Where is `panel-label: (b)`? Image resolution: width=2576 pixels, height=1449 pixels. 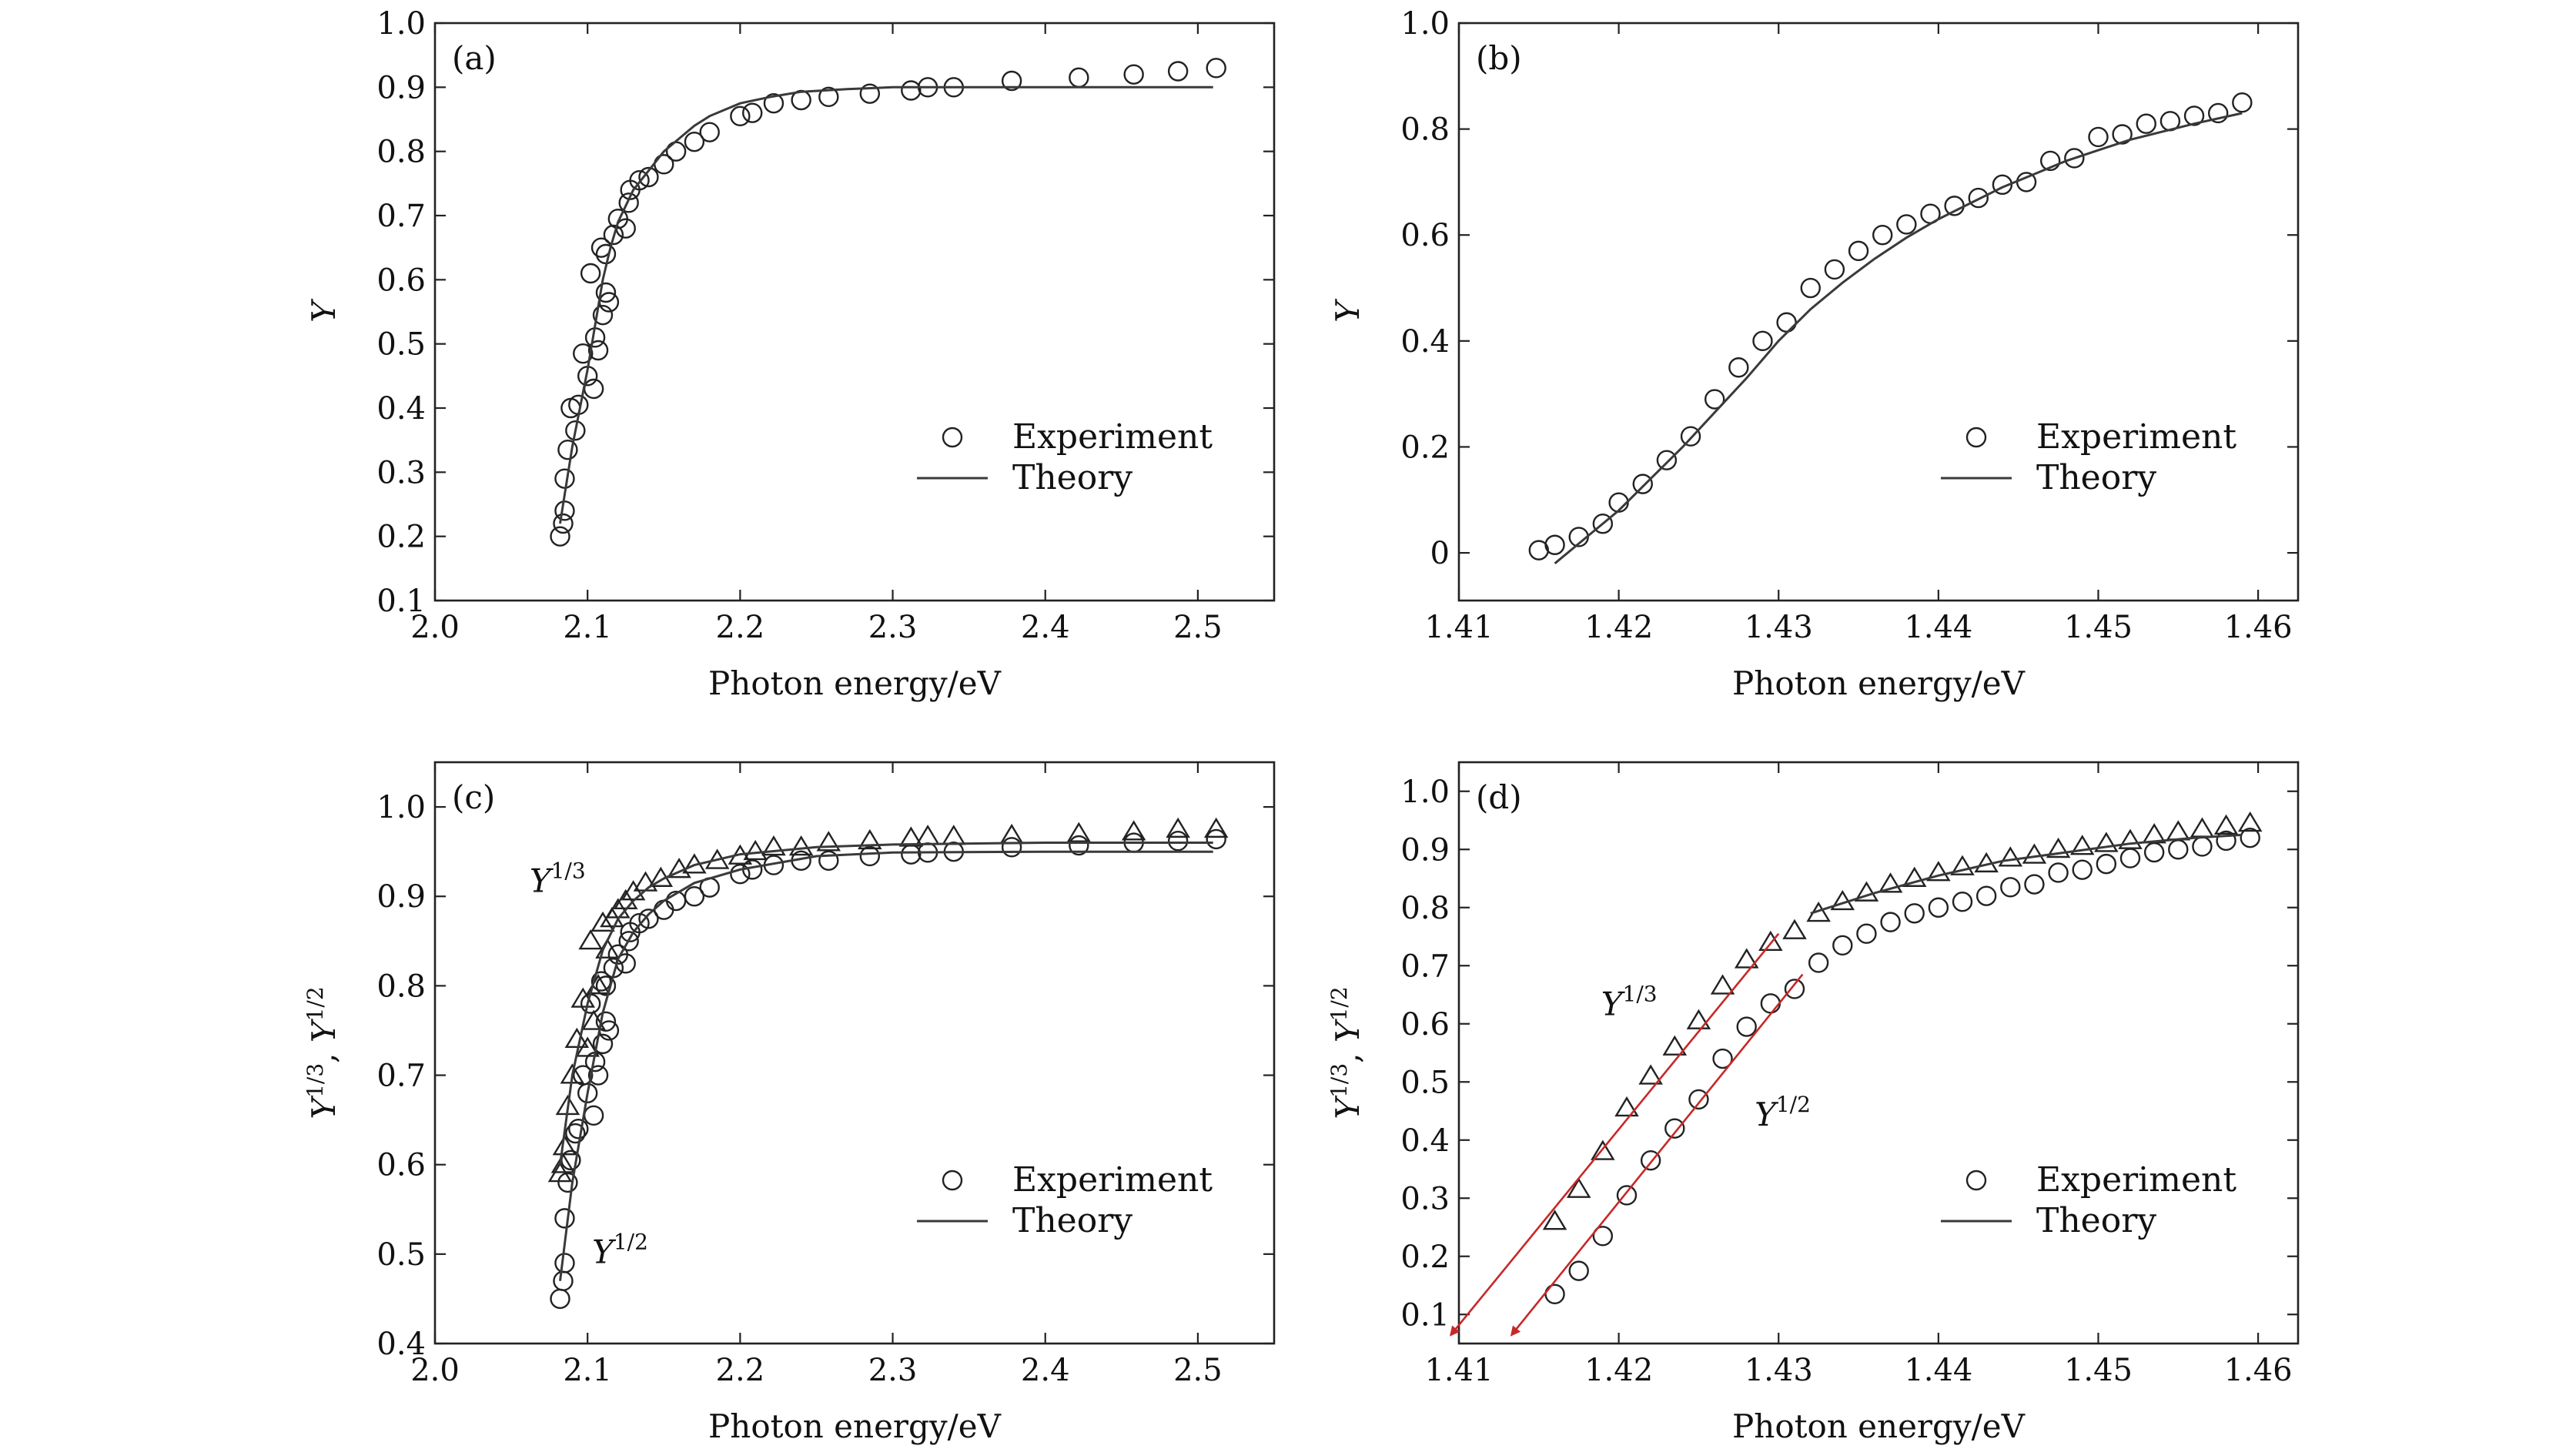
panel-label: (b) is located at coordinates (1499, 58).